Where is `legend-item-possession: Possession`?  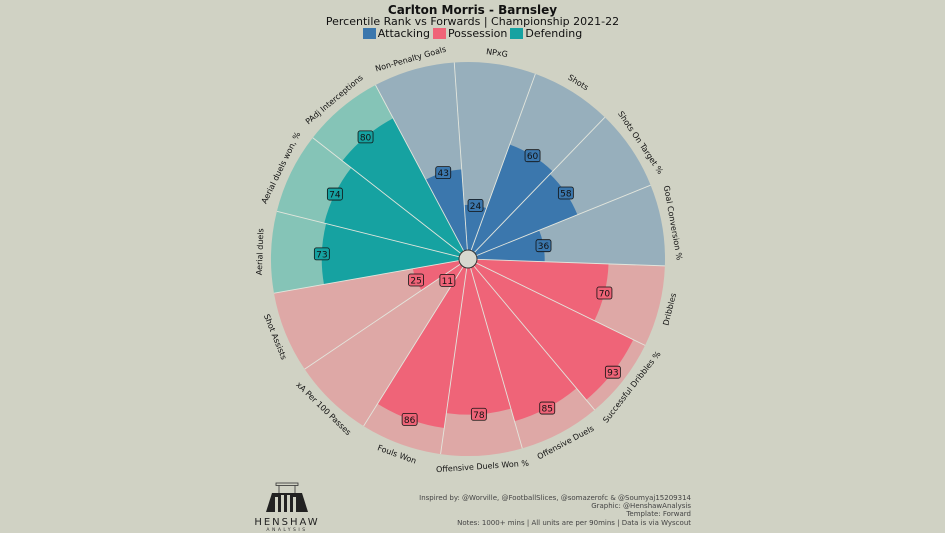 legend-item-possession: Possession is located at coordinates (470, 33).